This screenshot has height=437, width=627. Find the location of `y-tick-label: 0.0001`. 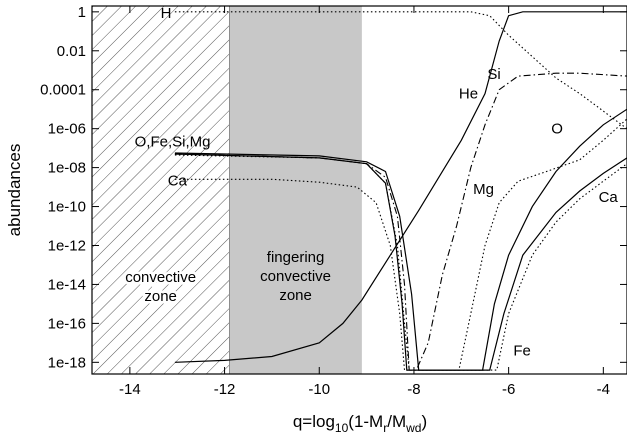

y-tick-label: 0.0001 is located at coordinates (63, 90).